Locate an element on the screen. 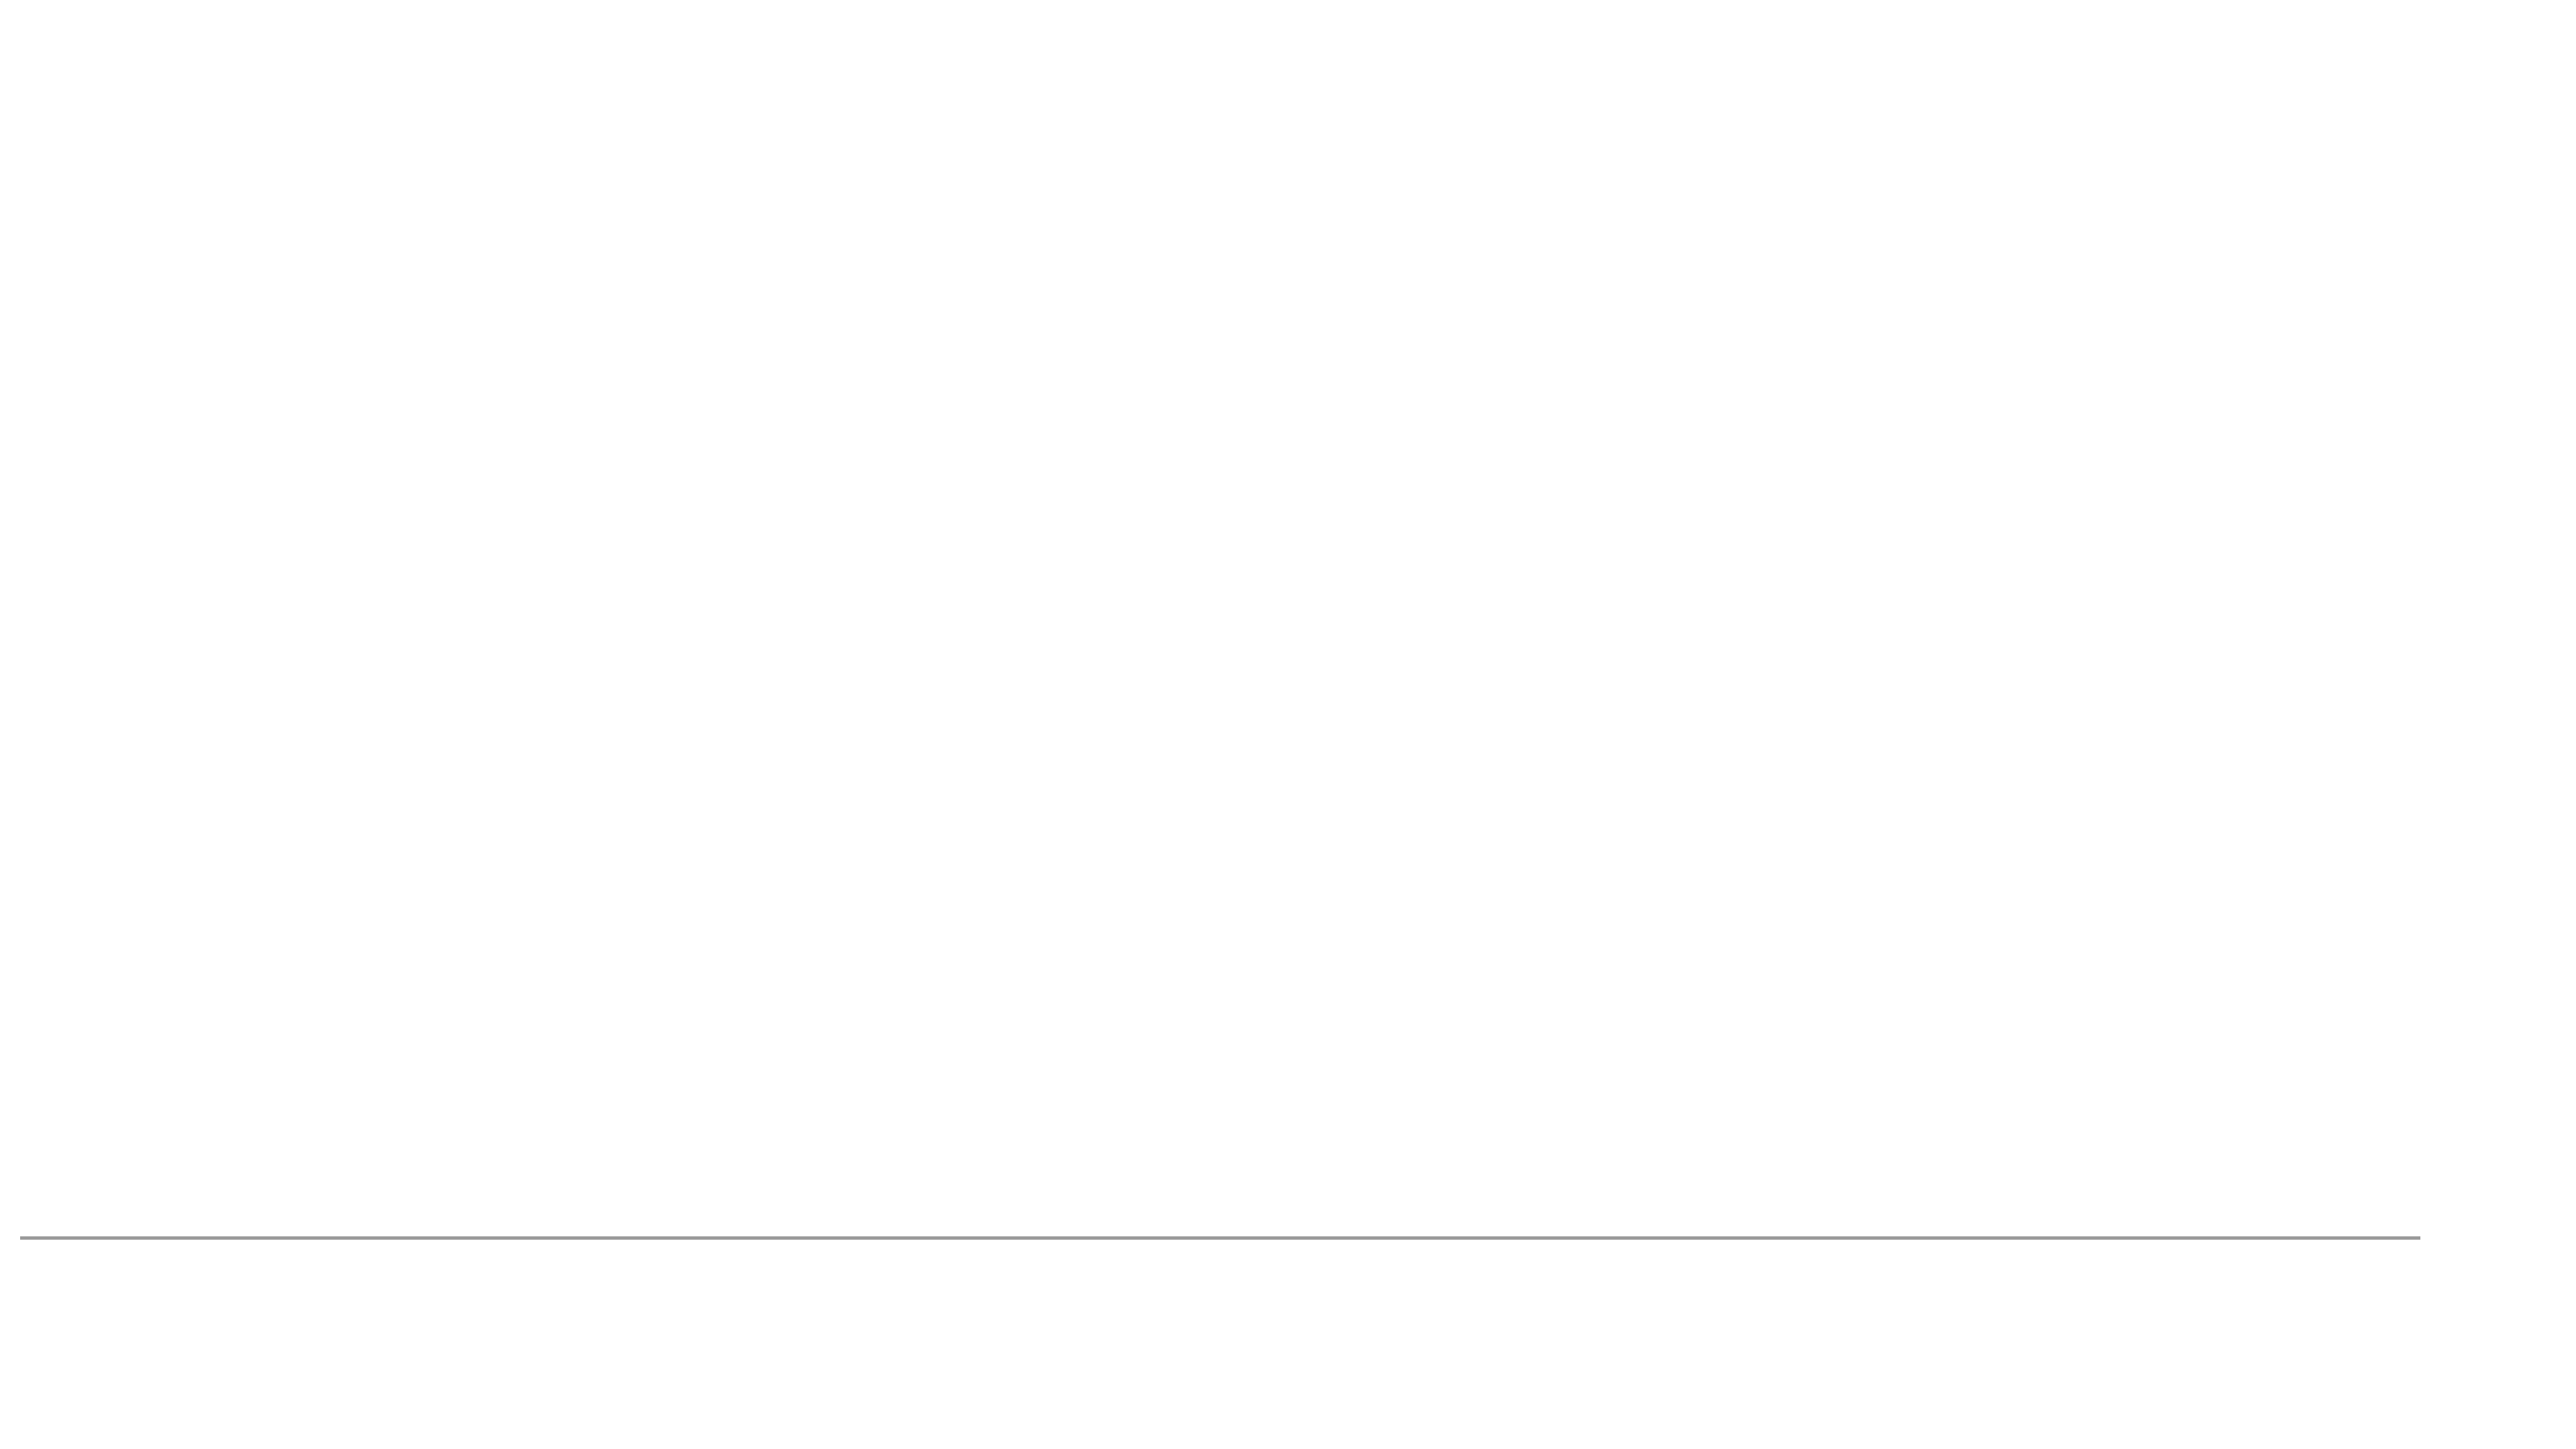 The image size is (2576, 1449). accumulation-marker-row is located at coordinates (1223, 1170).